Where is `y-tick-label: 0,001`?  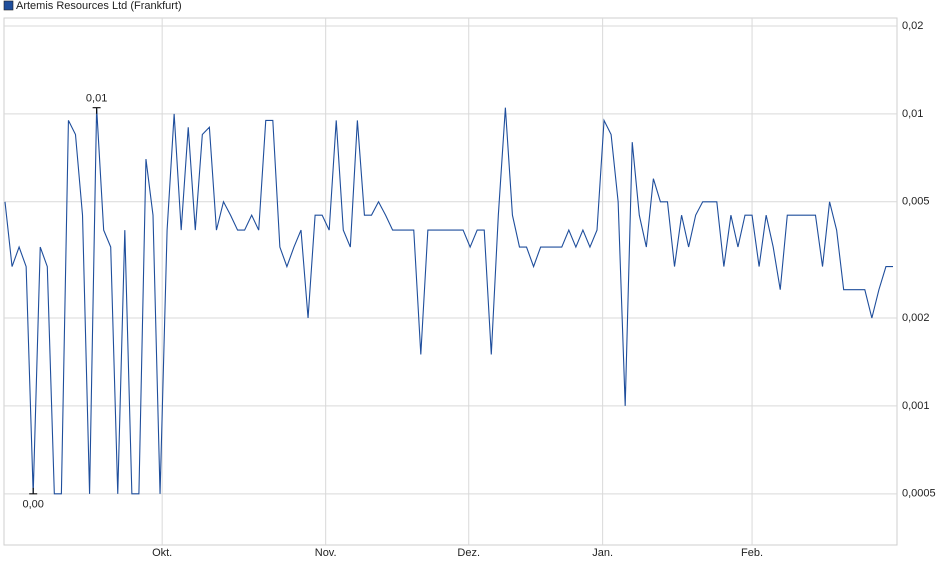
y-tick-label: 0,001 is located at coordinates (916, 406).